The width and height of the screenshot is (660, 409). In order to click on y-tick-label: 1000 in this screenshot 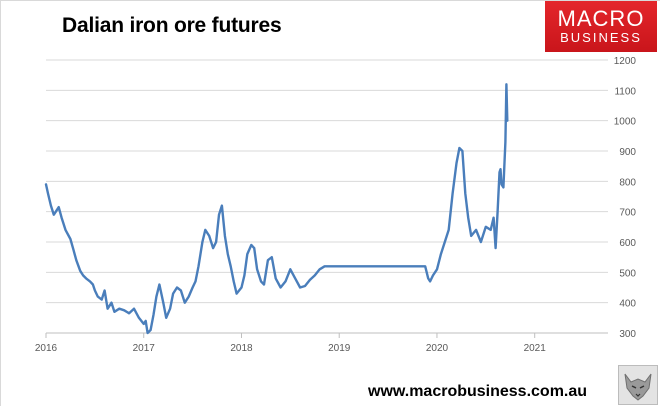, I will do `click(625, 122)`.